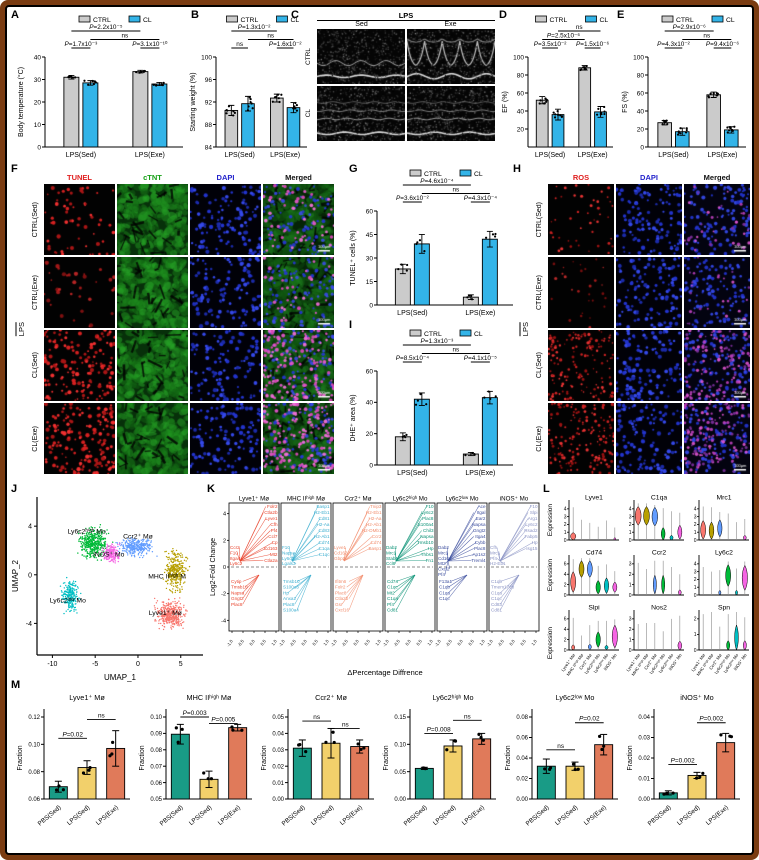 The width and height of the screenshot is (759, 860). I want to click on facet-title: MHC IIʰⁱᵍʰ Mø, so click(306, 499).